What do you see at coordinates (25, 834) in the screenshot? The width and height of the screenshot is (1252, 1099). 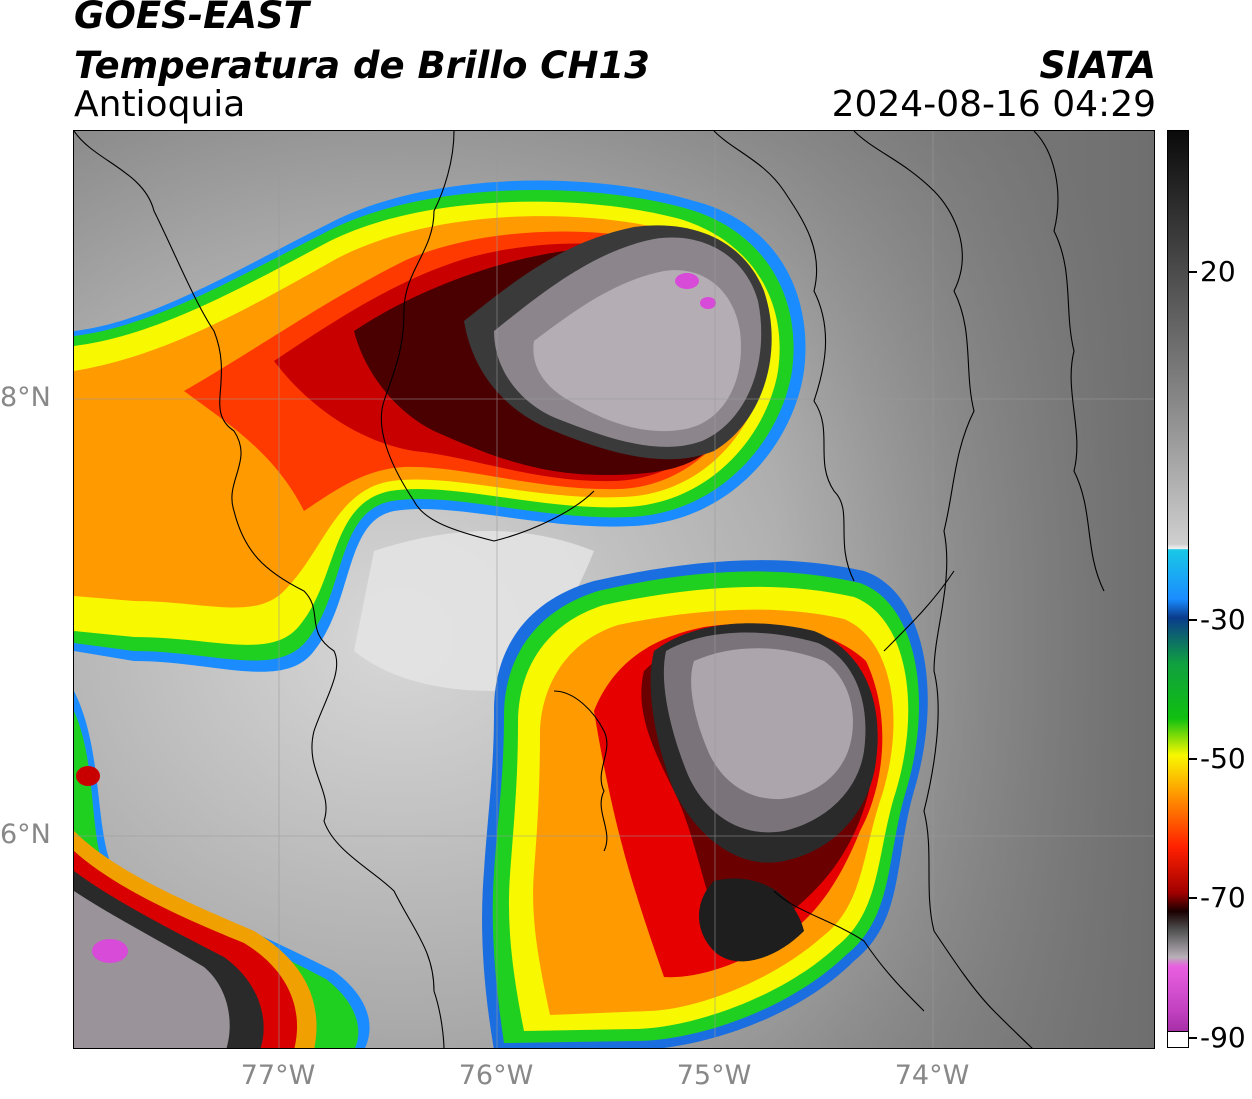 I see `lat-label-6n: 6°N` at bounding box center [25, 834].